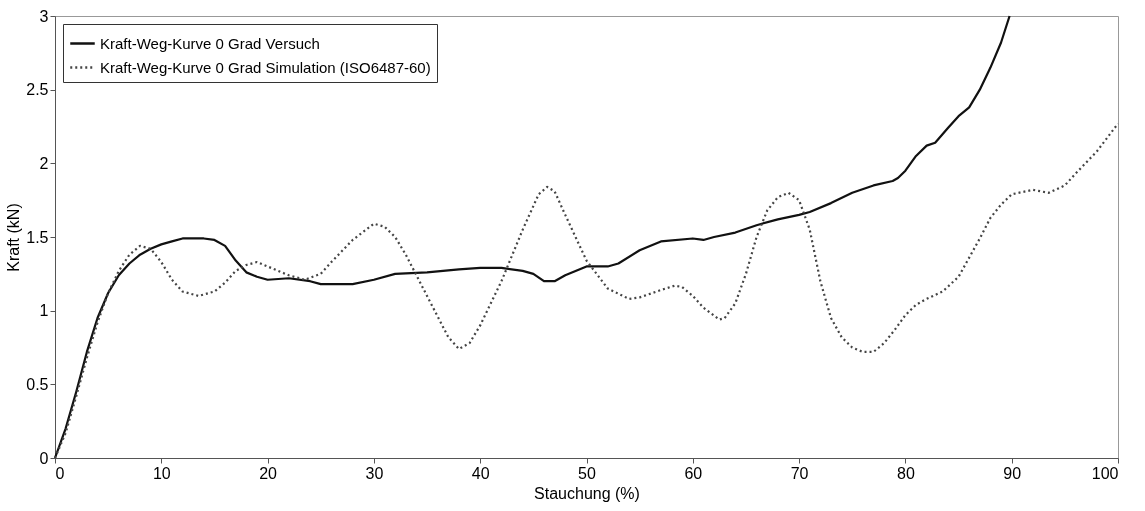  What do you see at coordinates (210, 43) in the screenshot?
I see `legend-label: Kraft-Weg-Kurve 0 Grad Versuch` at bounding box center [210, 43].